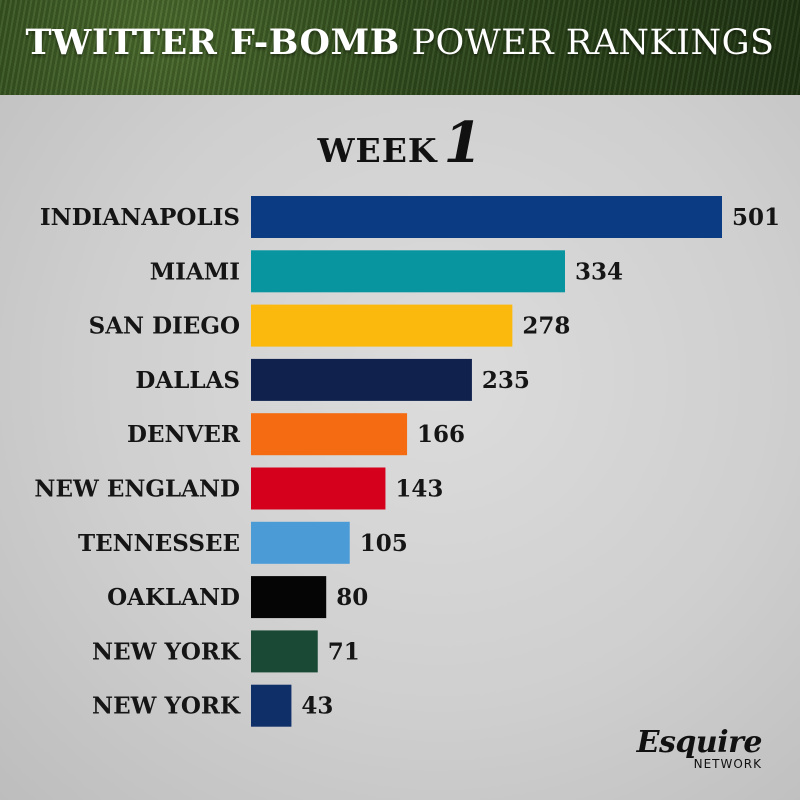 The height and width of the screenshot is (800, 800). I want to click on category-label-8: NEW YORK, so click(166, 651).